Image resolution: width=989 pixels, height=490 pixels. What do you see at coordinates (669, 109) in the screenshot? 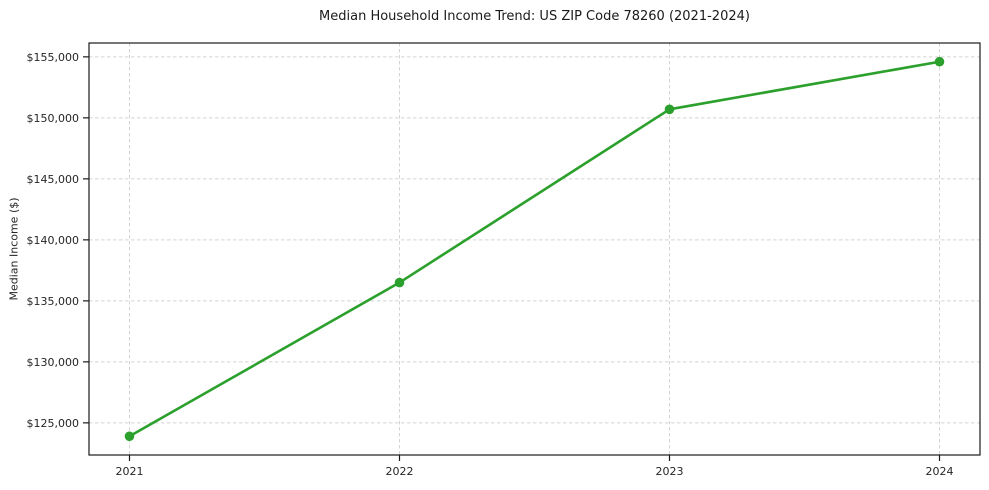
I see `data-point-2023` at bounding box center [669, 109].